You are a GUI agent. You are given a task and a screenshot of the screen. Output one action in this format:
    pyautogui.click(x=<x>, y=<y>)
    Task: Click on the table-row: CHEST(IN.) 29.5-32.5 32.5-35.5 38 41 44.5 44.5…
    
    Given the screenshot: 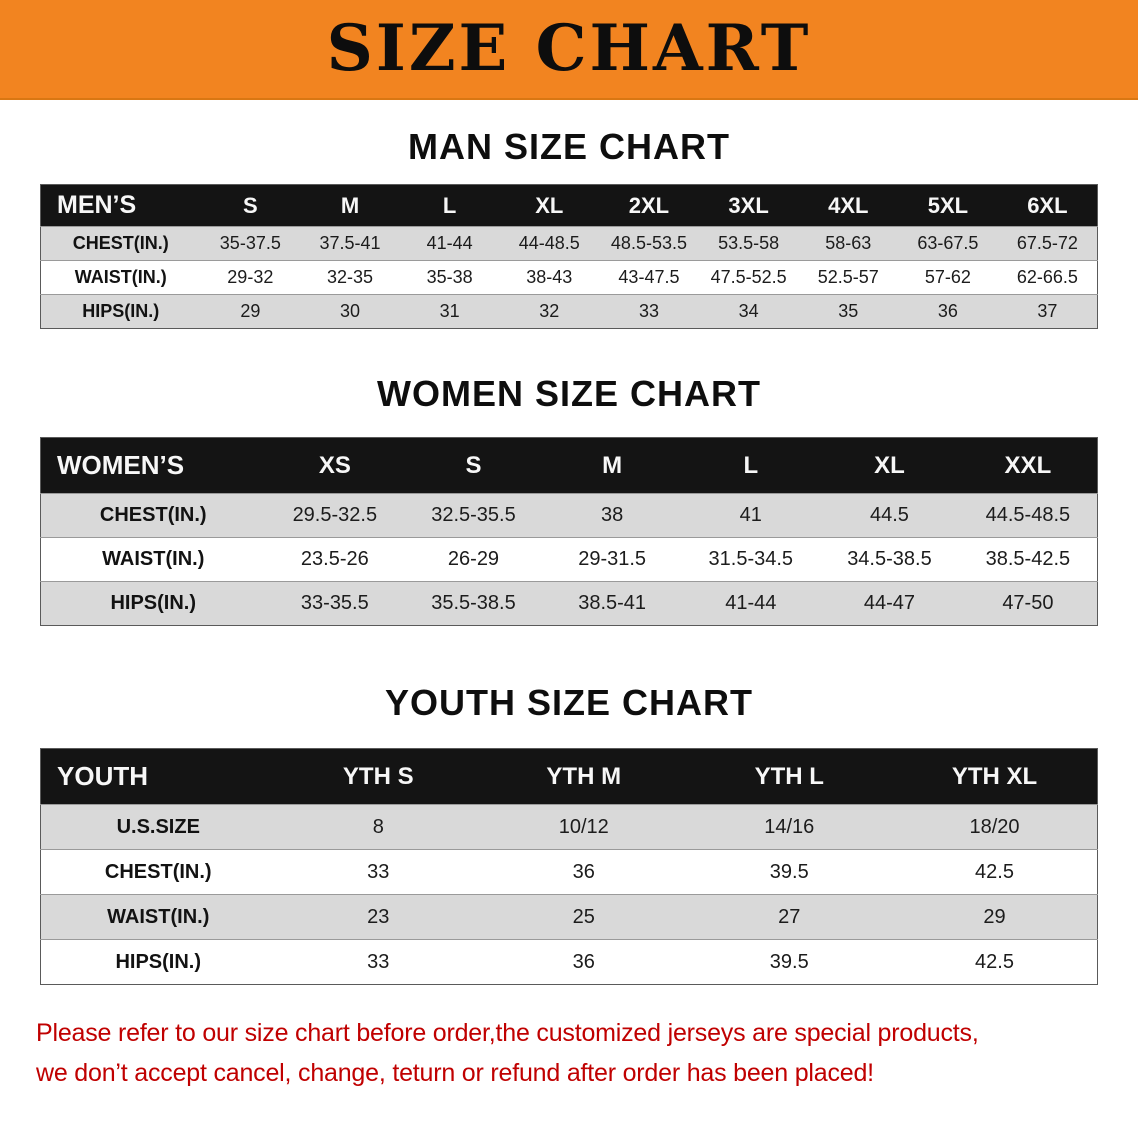 What is the action you would take?
    pyautogui.click(x=569, y=515)
    